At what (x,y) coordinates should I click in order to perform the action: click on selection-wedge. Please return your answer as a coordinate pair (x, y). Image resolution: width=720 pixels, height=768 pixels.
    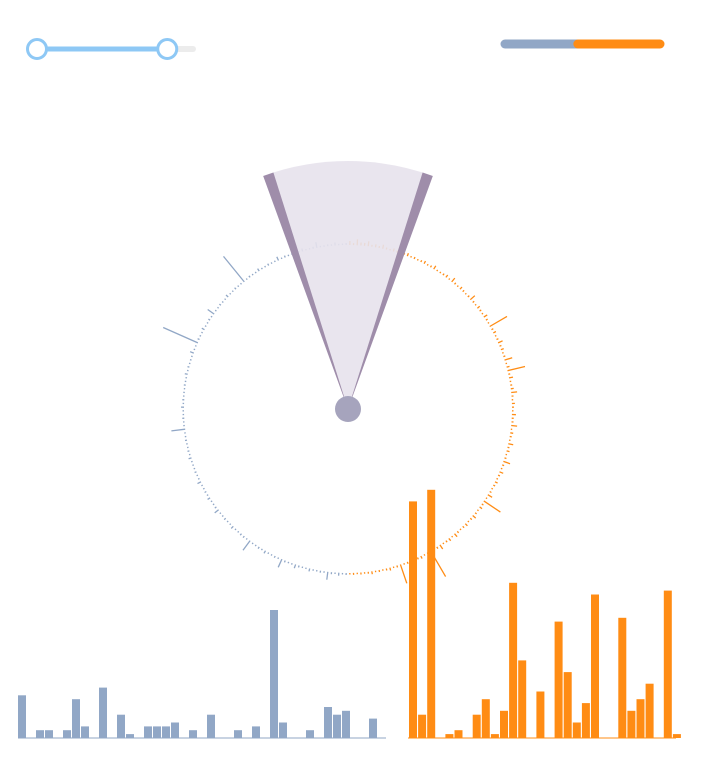
    Looking at the image, I should click on (348, 285).